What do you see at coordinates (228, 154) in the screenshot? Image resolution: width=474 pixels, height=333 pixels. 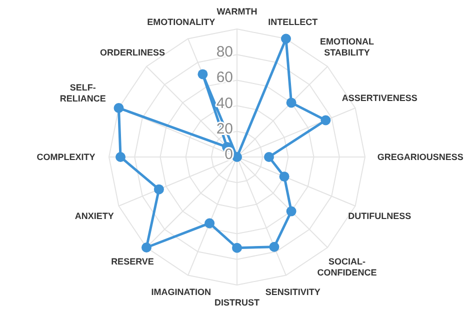 I see `y-tick-label: 0` at bounding box center [228, 154].